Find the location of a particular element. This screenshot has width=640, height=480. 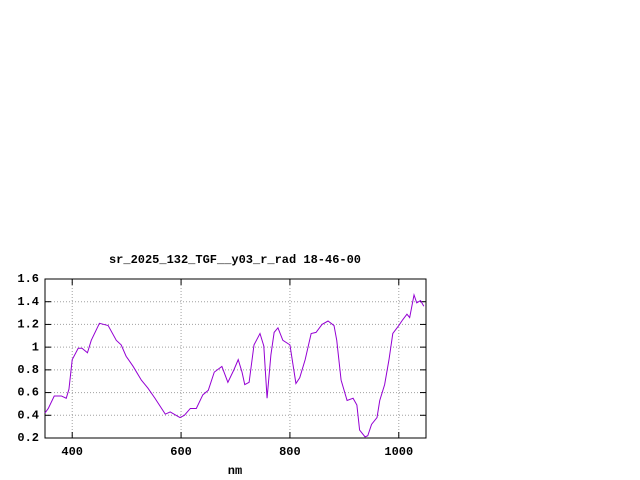

y-tick-label: 0.6 is located at coordinates (28, 393).